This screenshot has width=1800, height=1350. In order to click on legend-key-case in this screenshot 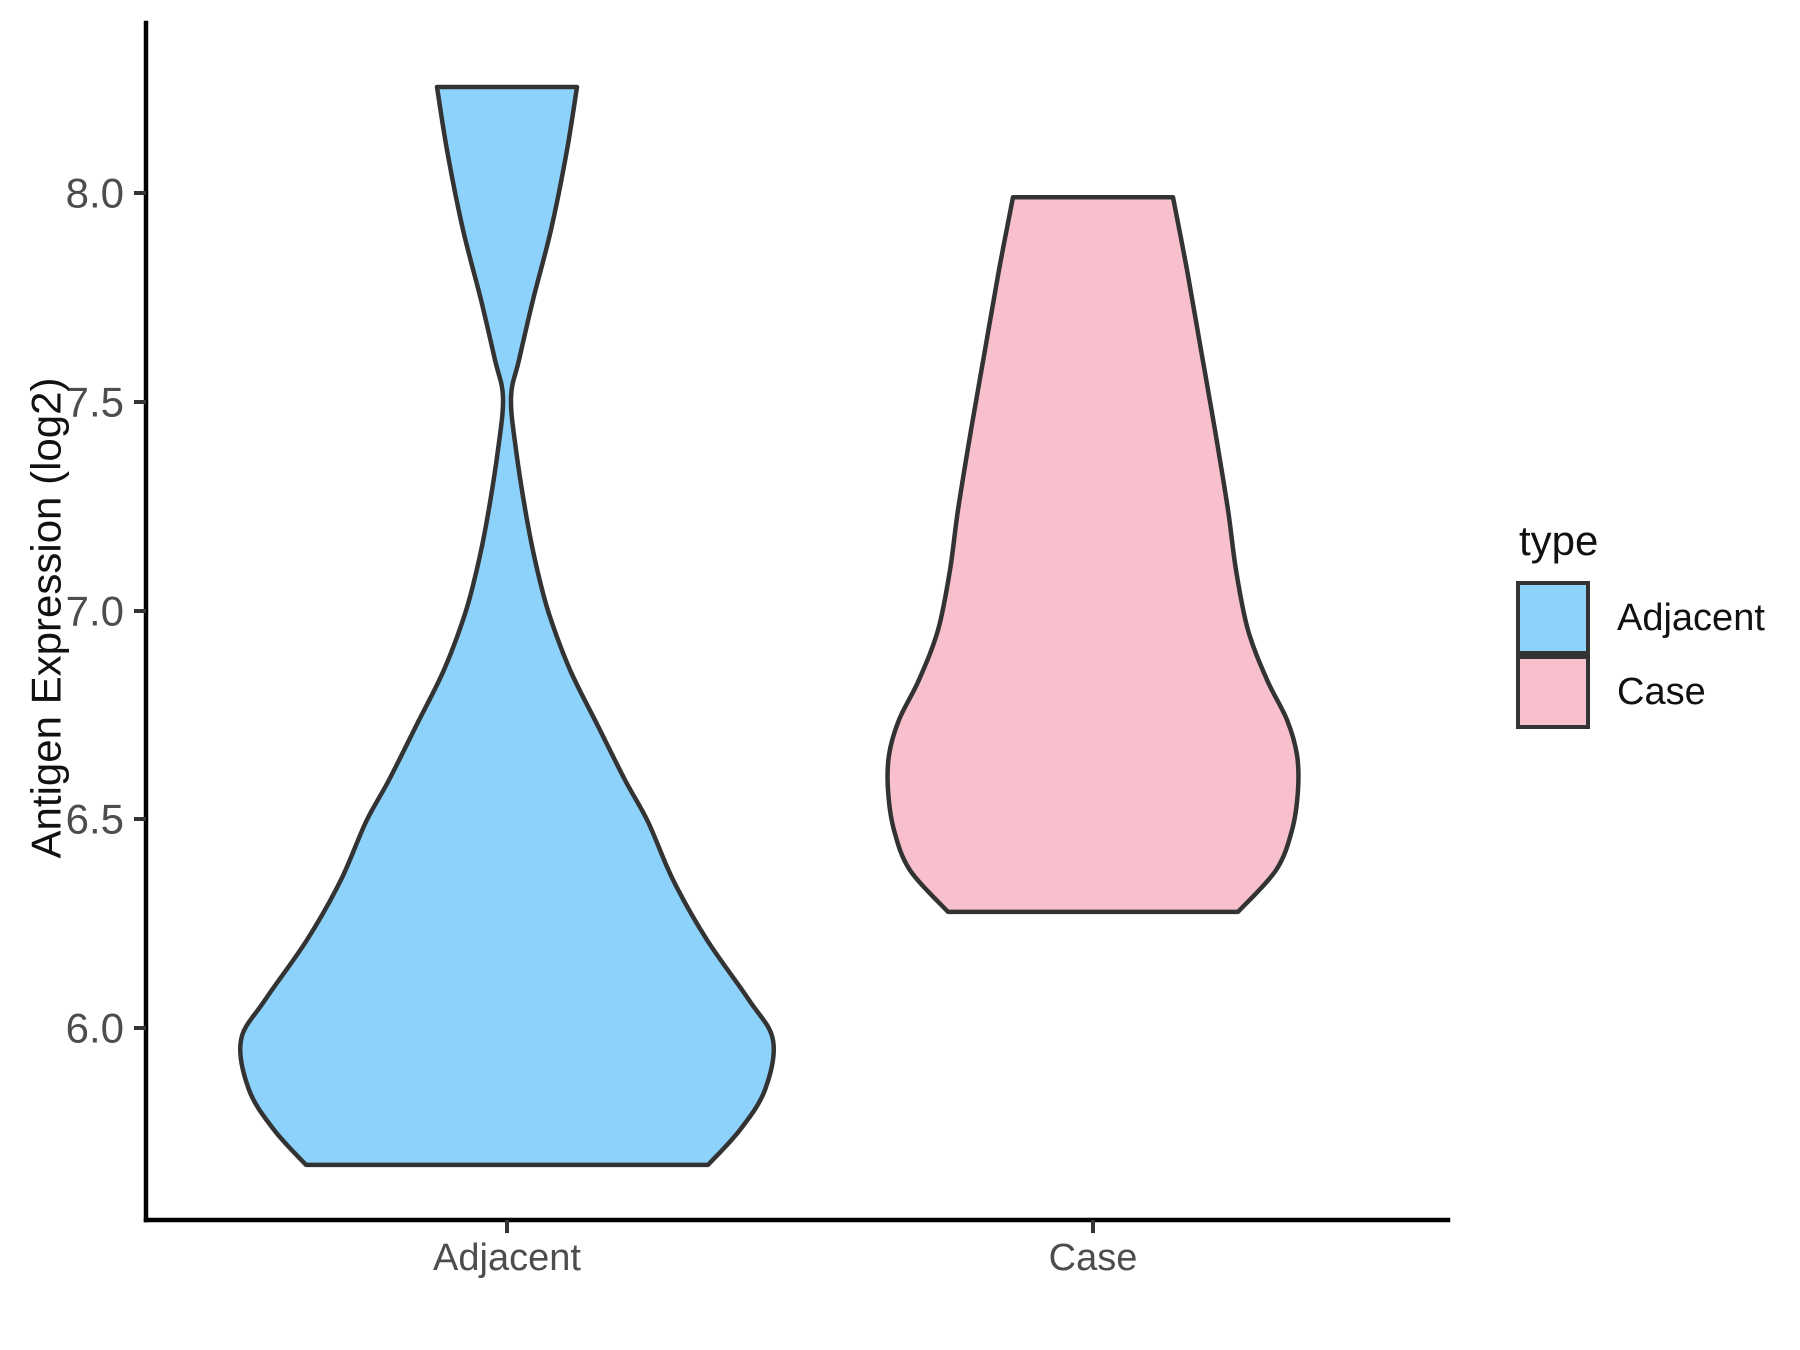, I will do `click(1553, 692)`.